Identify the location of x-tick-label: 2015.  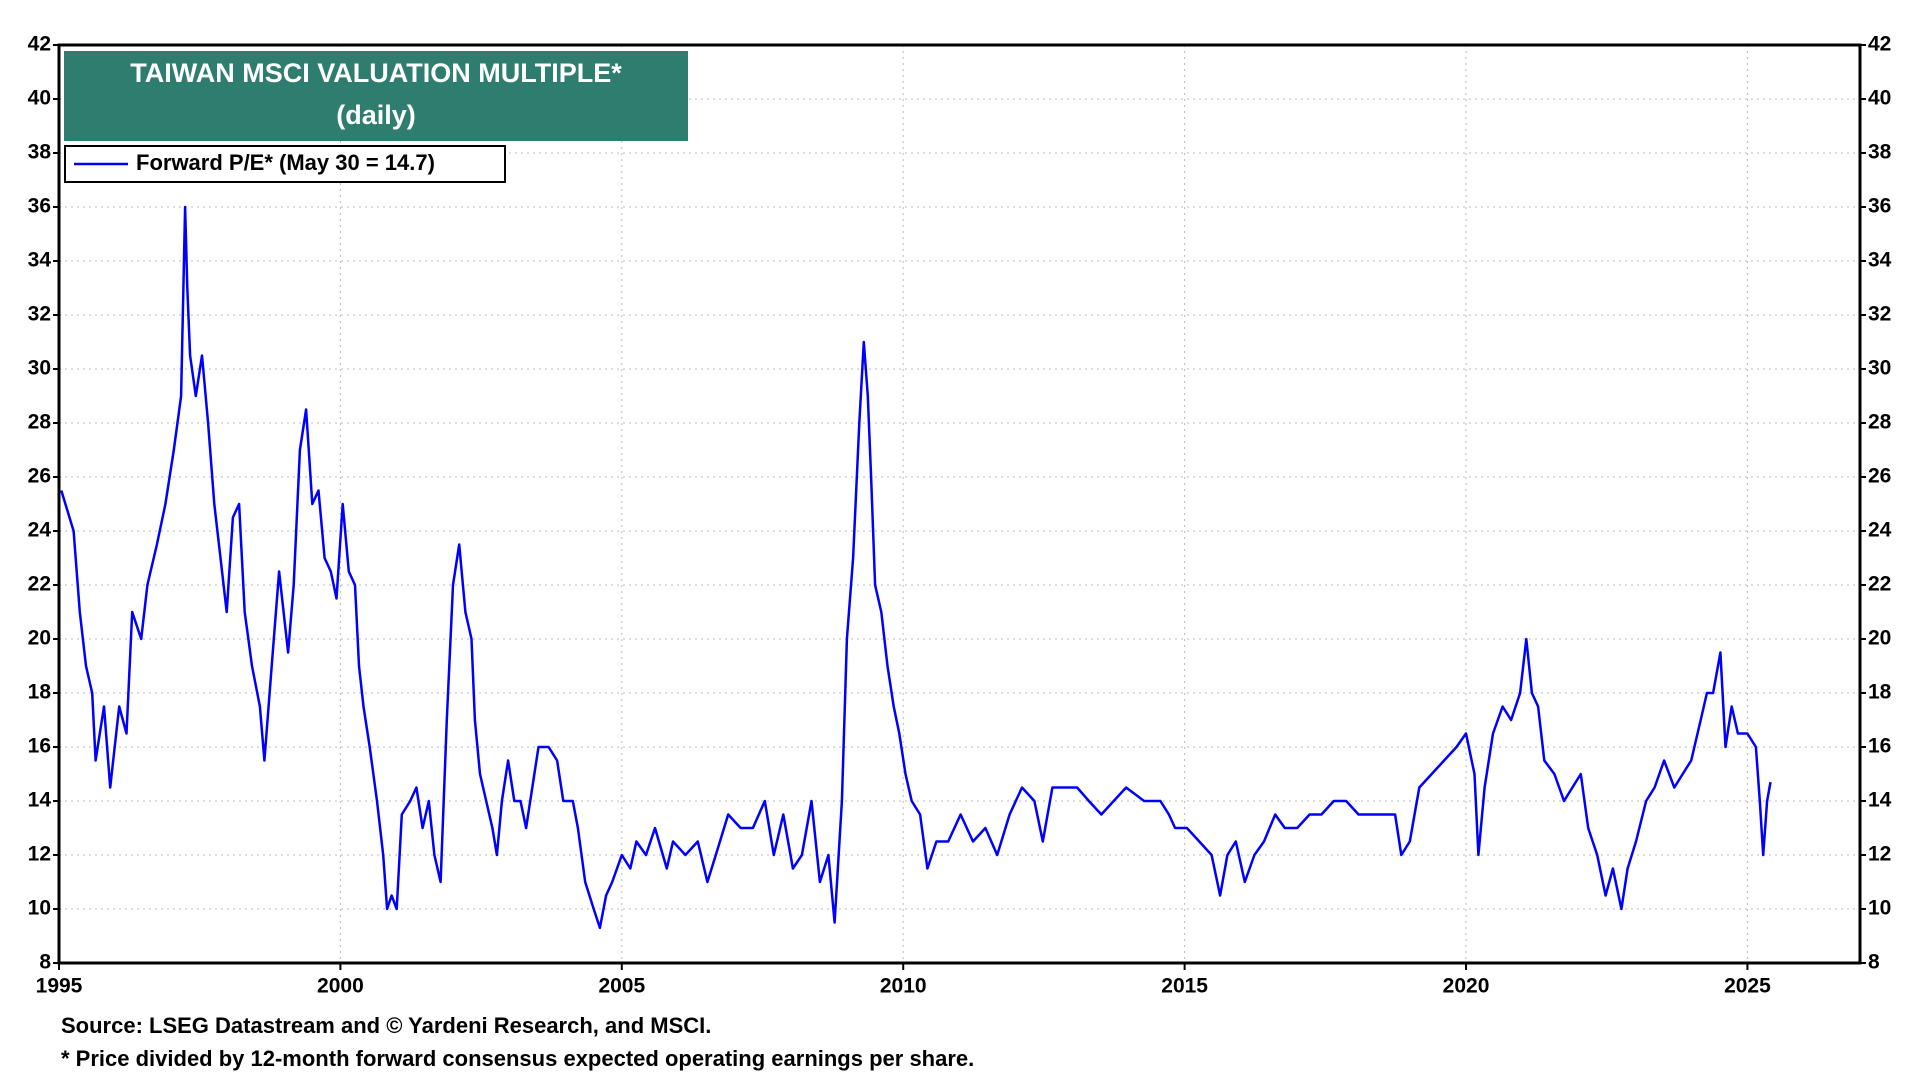
(1184, 986).